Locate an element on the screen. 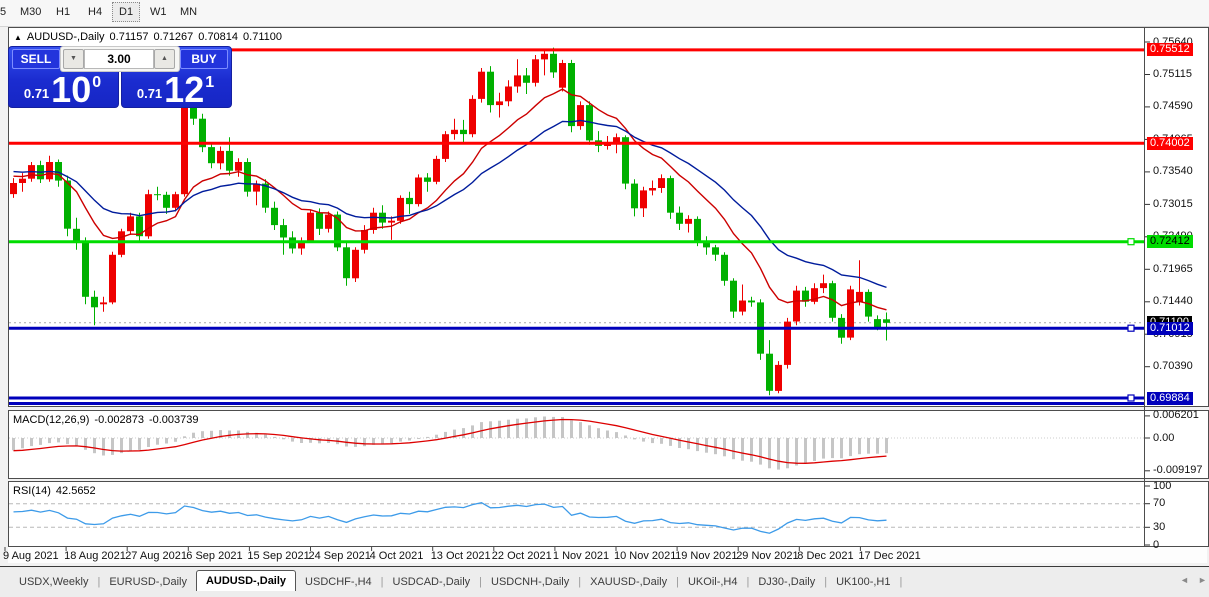 The image size is (1209, 597). chart-tab-eurusd-daily: EURUSD-,Daily is located at coordinates (148, 582).